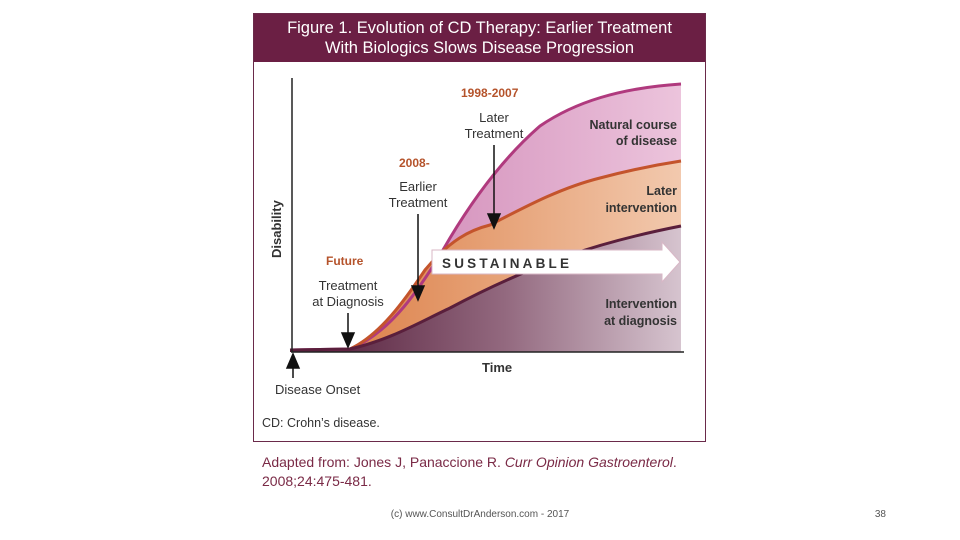  I want to click on sustainable-arrow-label: SUSTAINABLE, so click(507, 263).